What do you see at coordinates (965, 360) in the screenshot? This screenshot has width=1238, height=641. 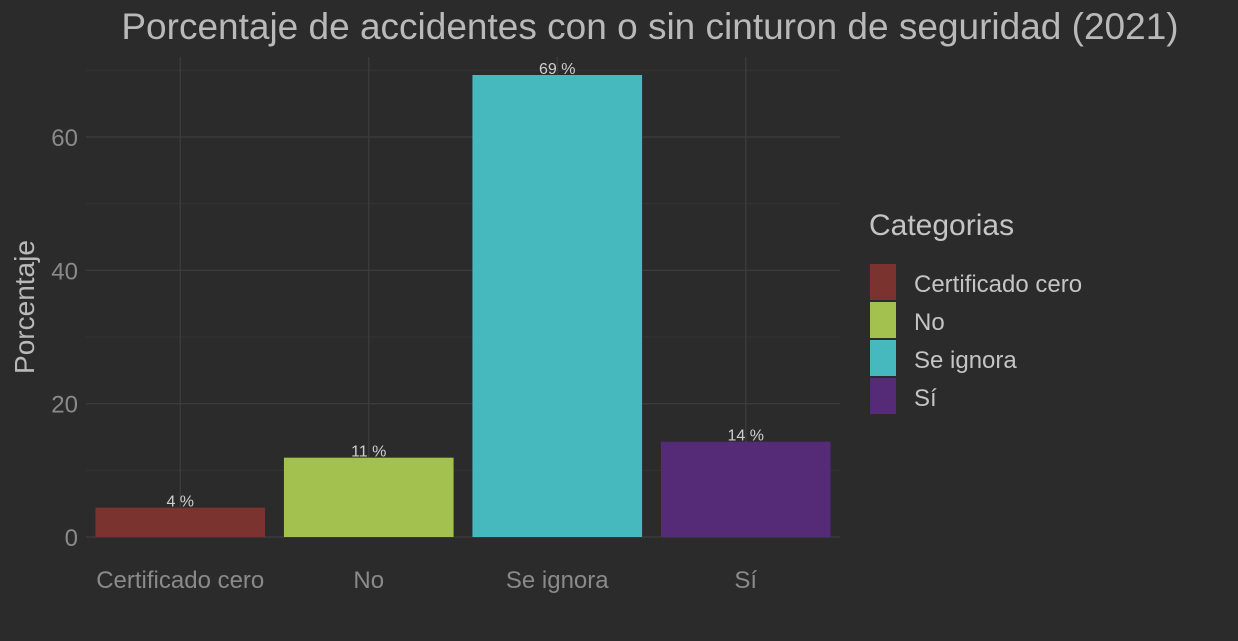 I see `legend-label: Se ignora` at bounding box center [965, 360].